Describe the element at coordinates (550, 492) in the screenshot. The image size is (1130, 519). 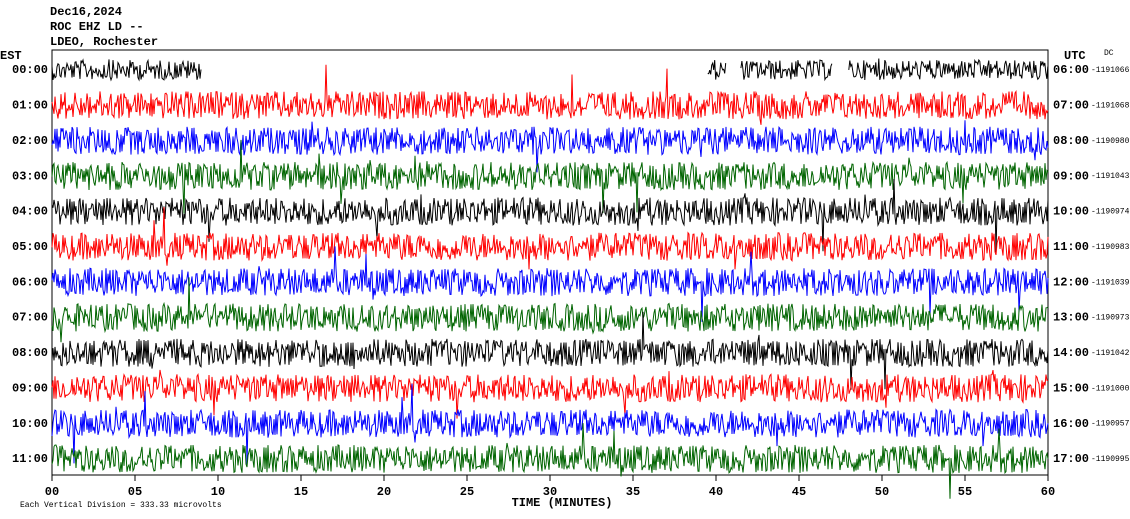
I see `x-tick-label: 30` at that location.